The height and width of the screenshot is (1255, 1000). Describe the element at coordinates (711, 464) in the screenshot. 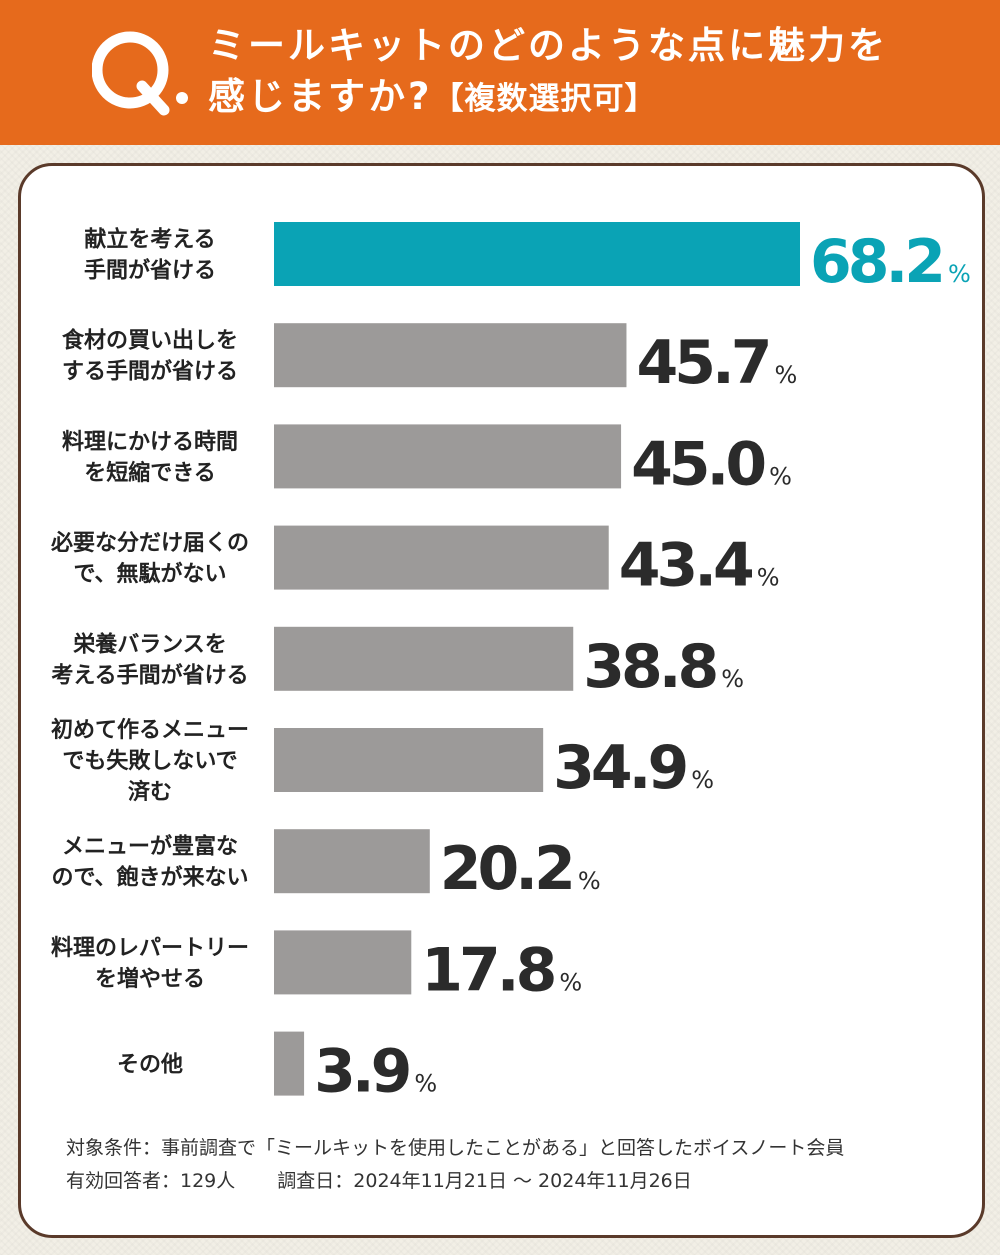

I see `value-label-2: 45.0%` at that location.